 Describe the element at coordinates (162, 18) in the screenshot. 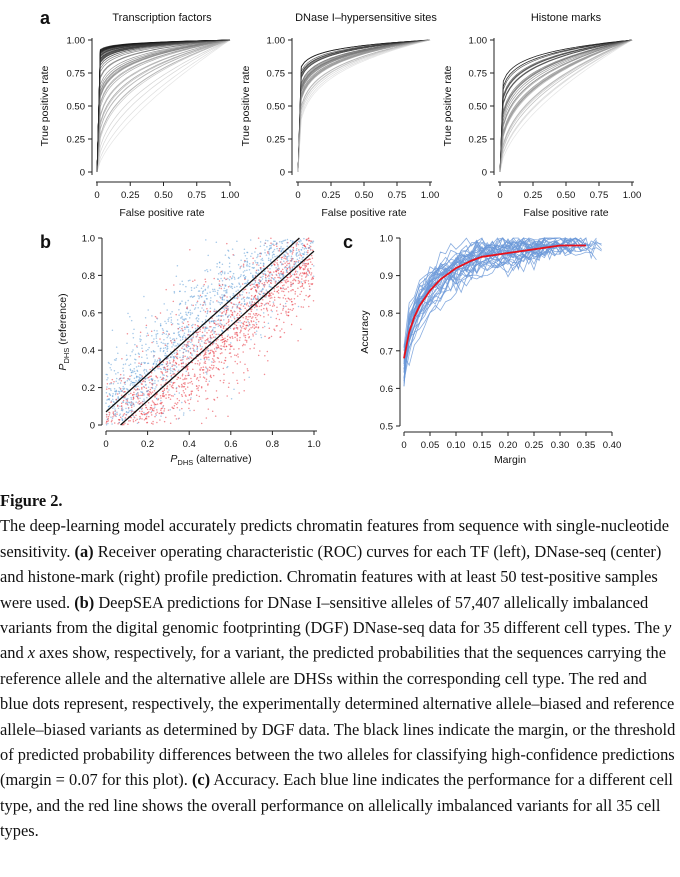

I see `roc-title: Transcription factors` at that location.